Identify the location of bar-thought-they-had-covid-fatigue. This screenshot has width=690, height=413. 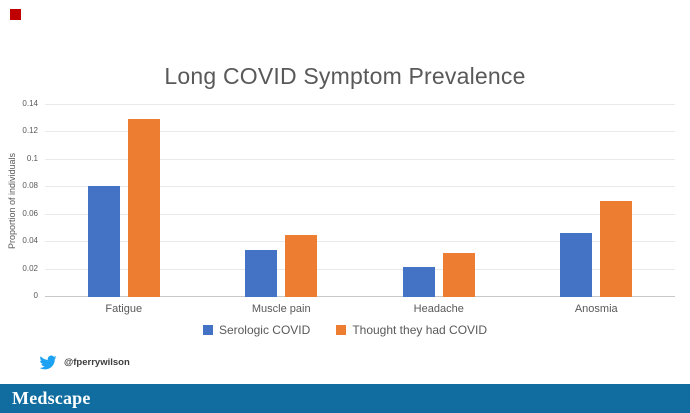
(143, 207).